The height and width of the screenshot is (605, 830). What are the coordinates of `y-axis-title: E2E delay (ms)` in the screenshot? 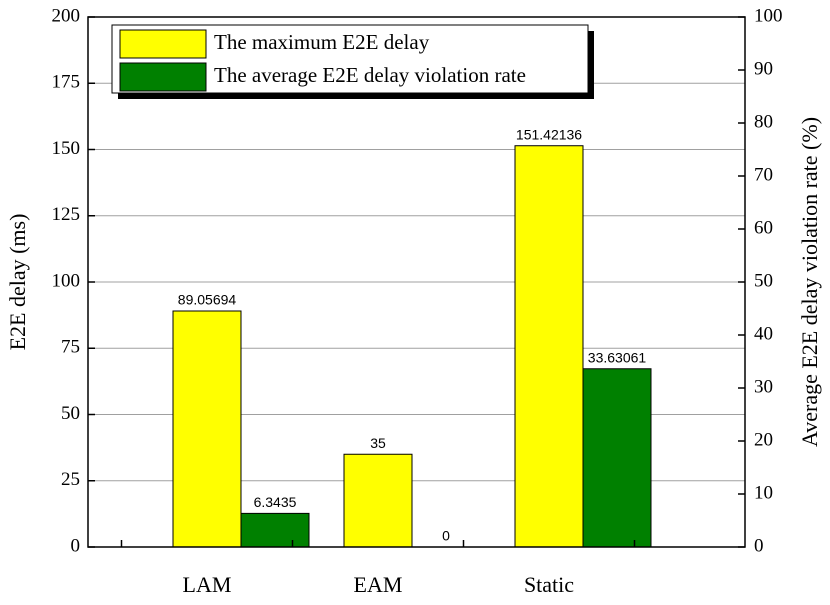 It's located at (17, 282).